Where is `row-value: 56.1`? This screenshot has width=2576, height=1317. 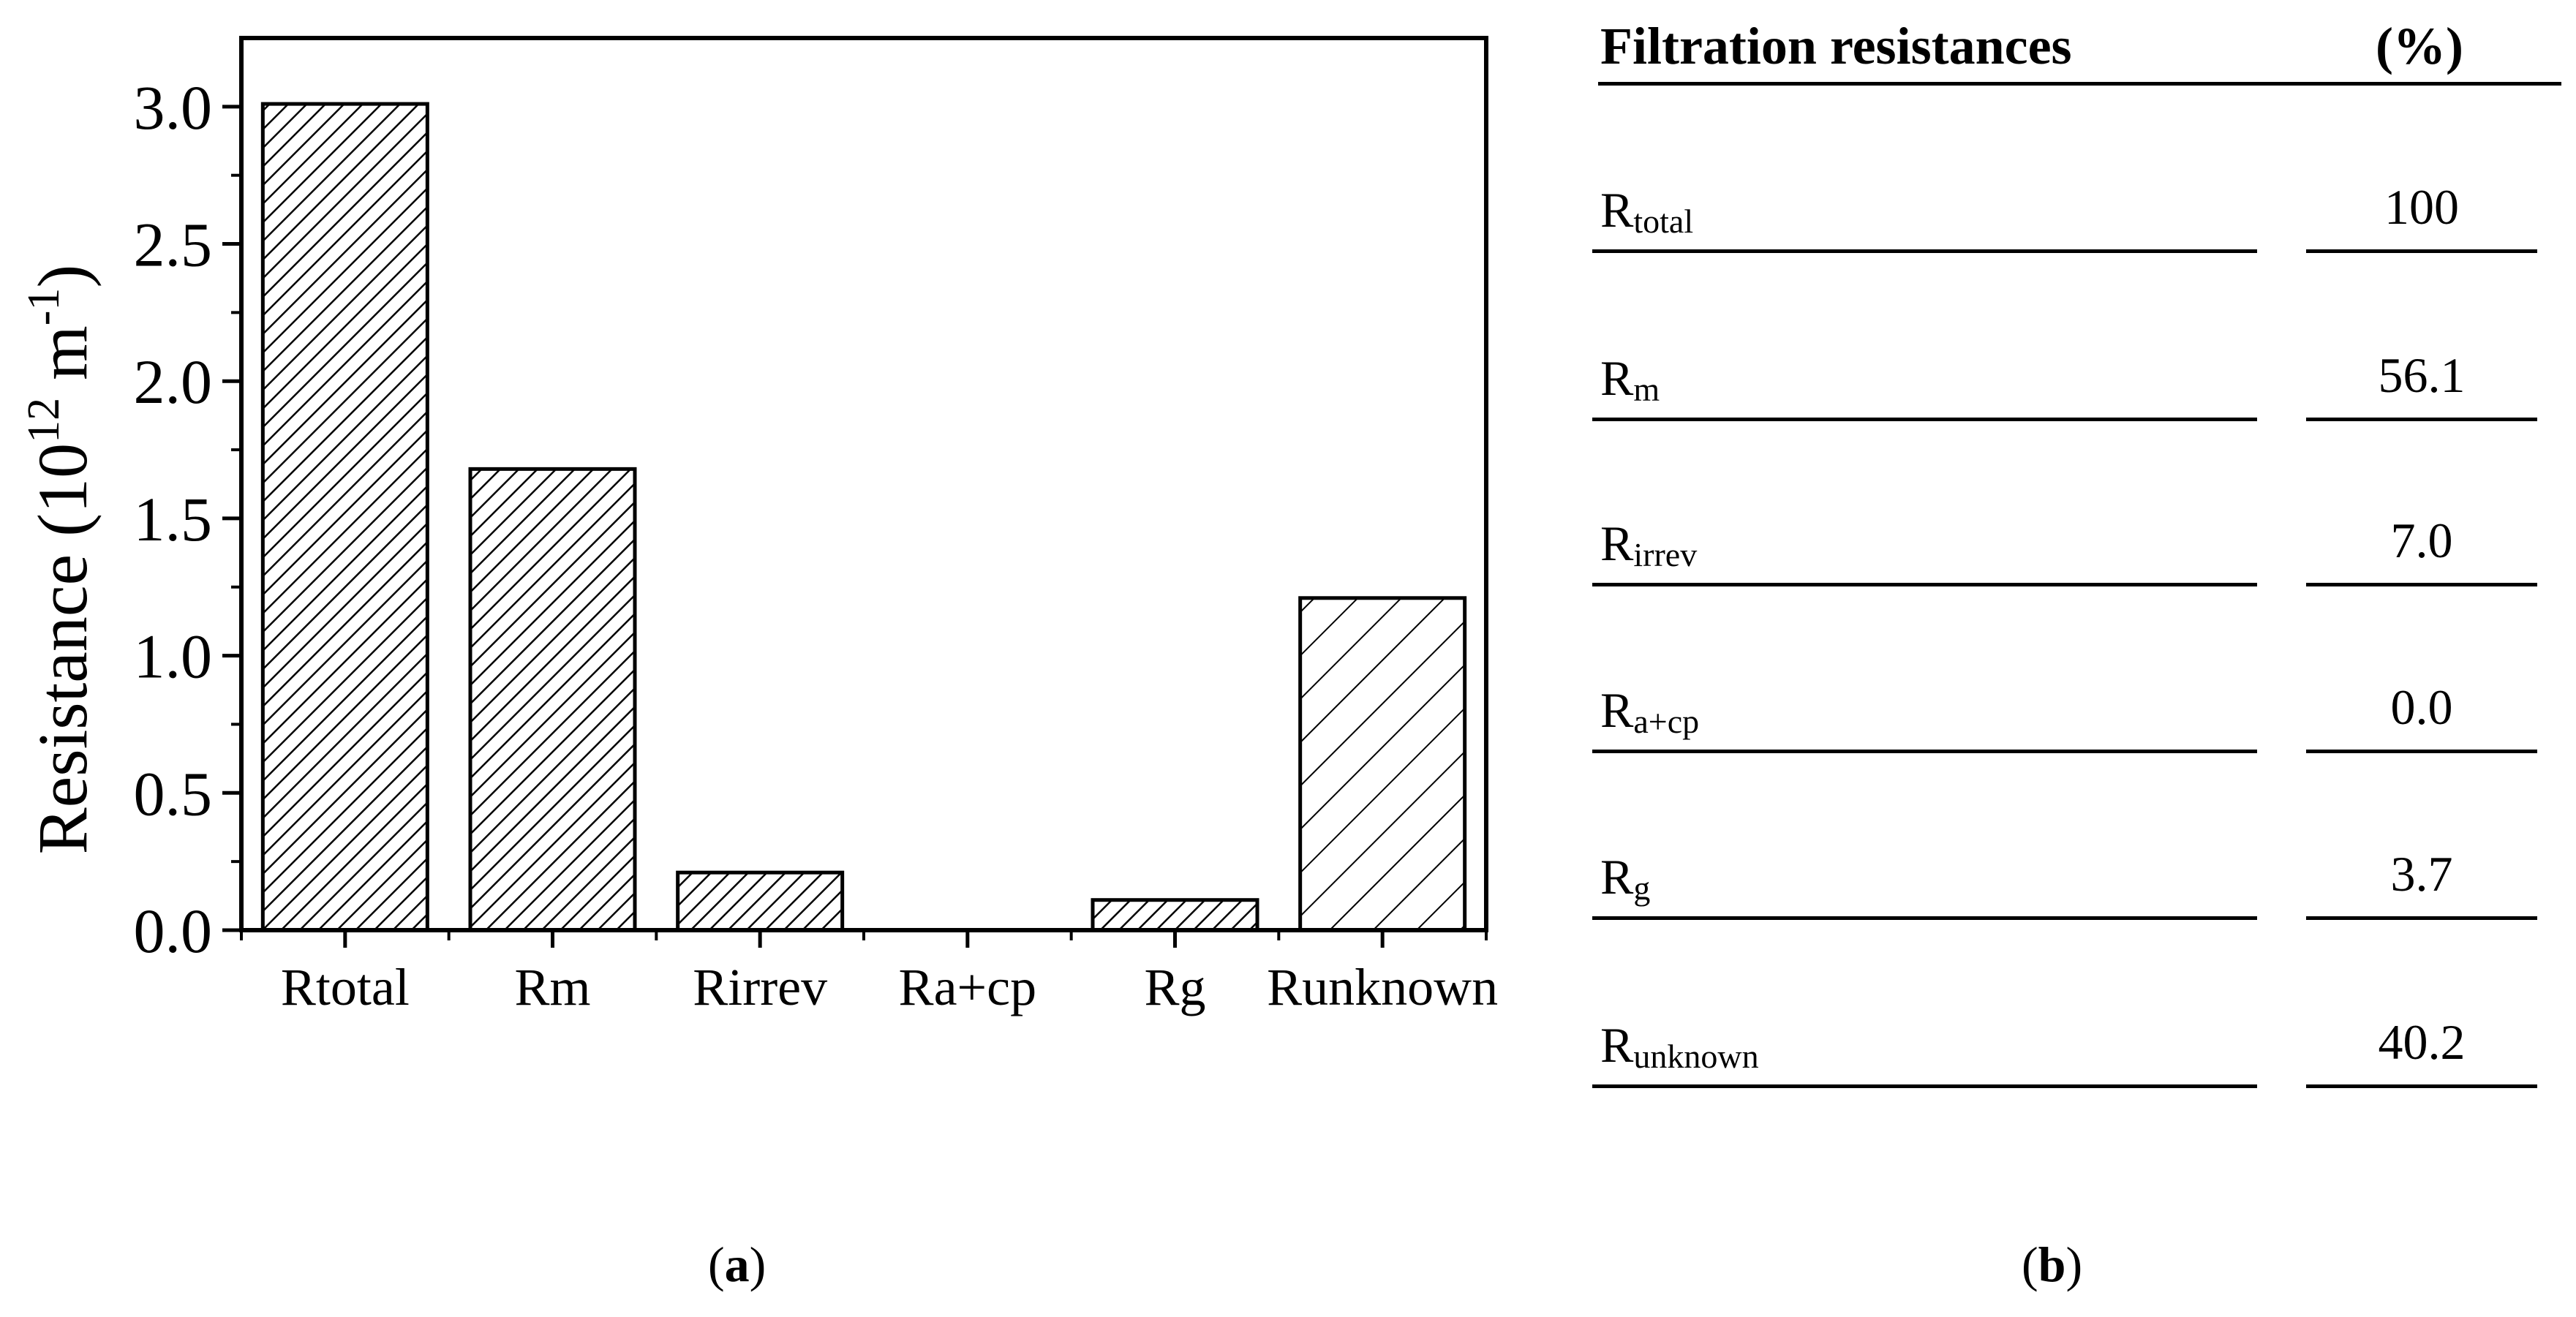 row-value: 56.1 is located at coordinates (2422, 375).